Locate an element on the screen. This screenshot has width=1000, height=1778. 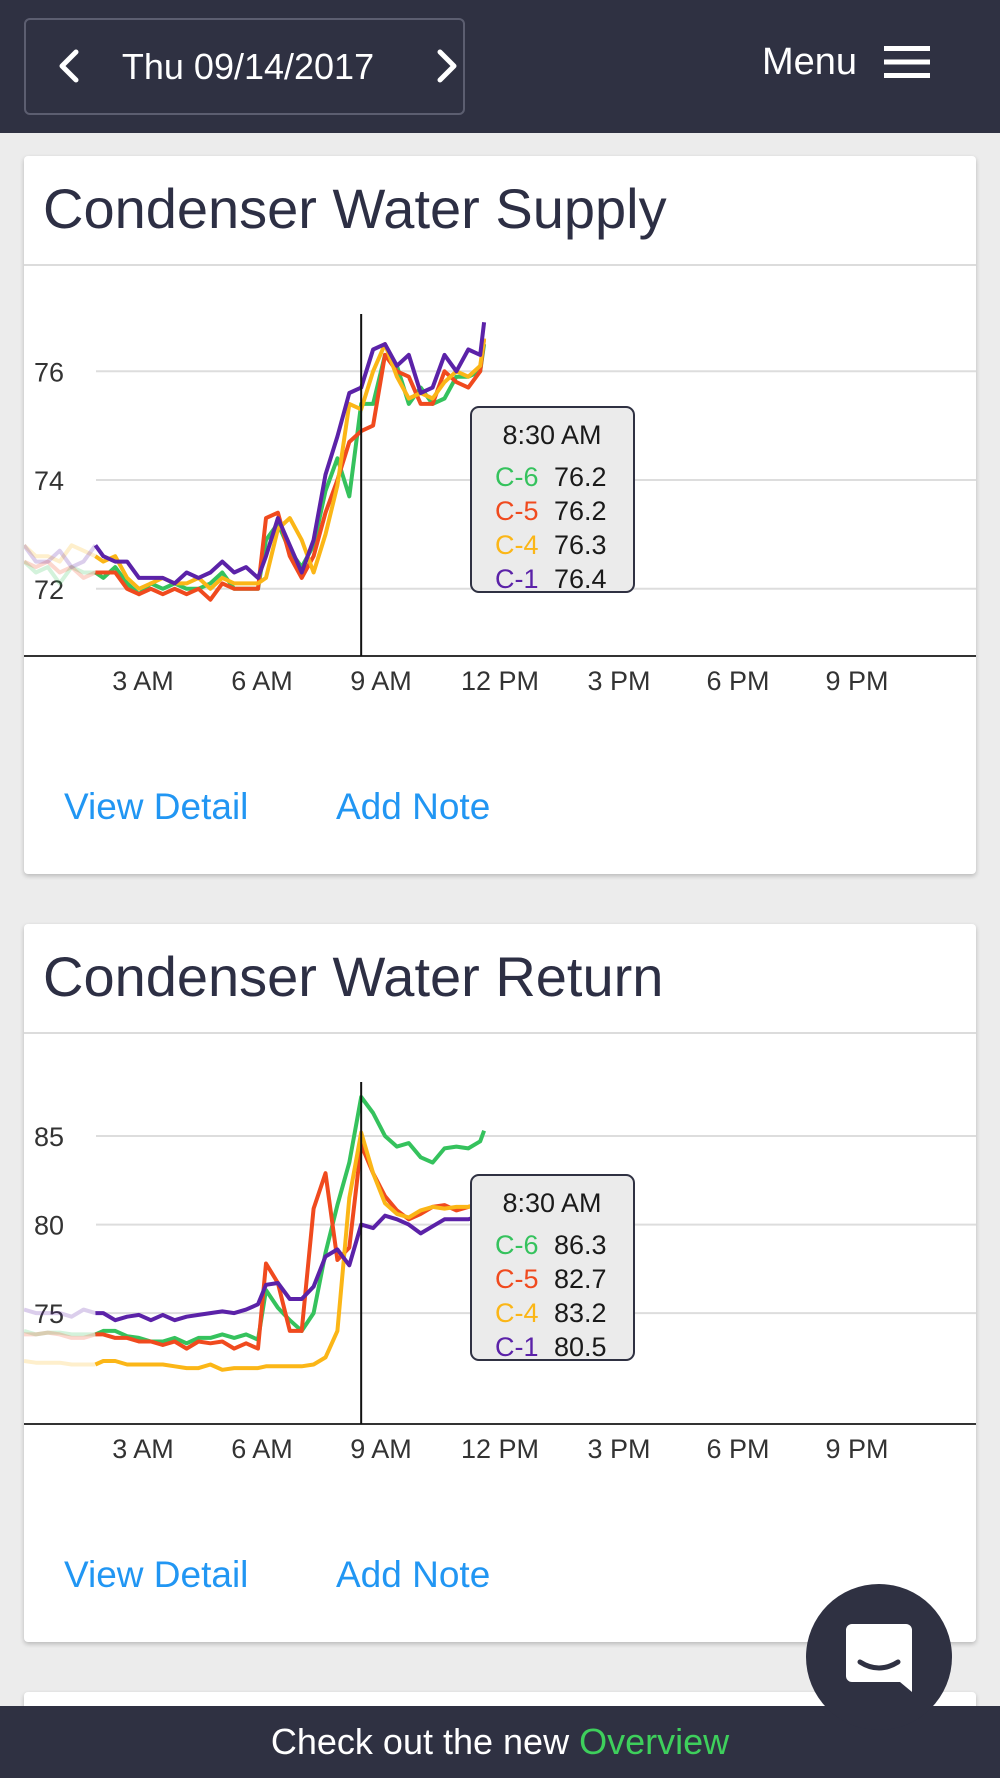
chevron-right-icon is located at coordinates (447, 66).